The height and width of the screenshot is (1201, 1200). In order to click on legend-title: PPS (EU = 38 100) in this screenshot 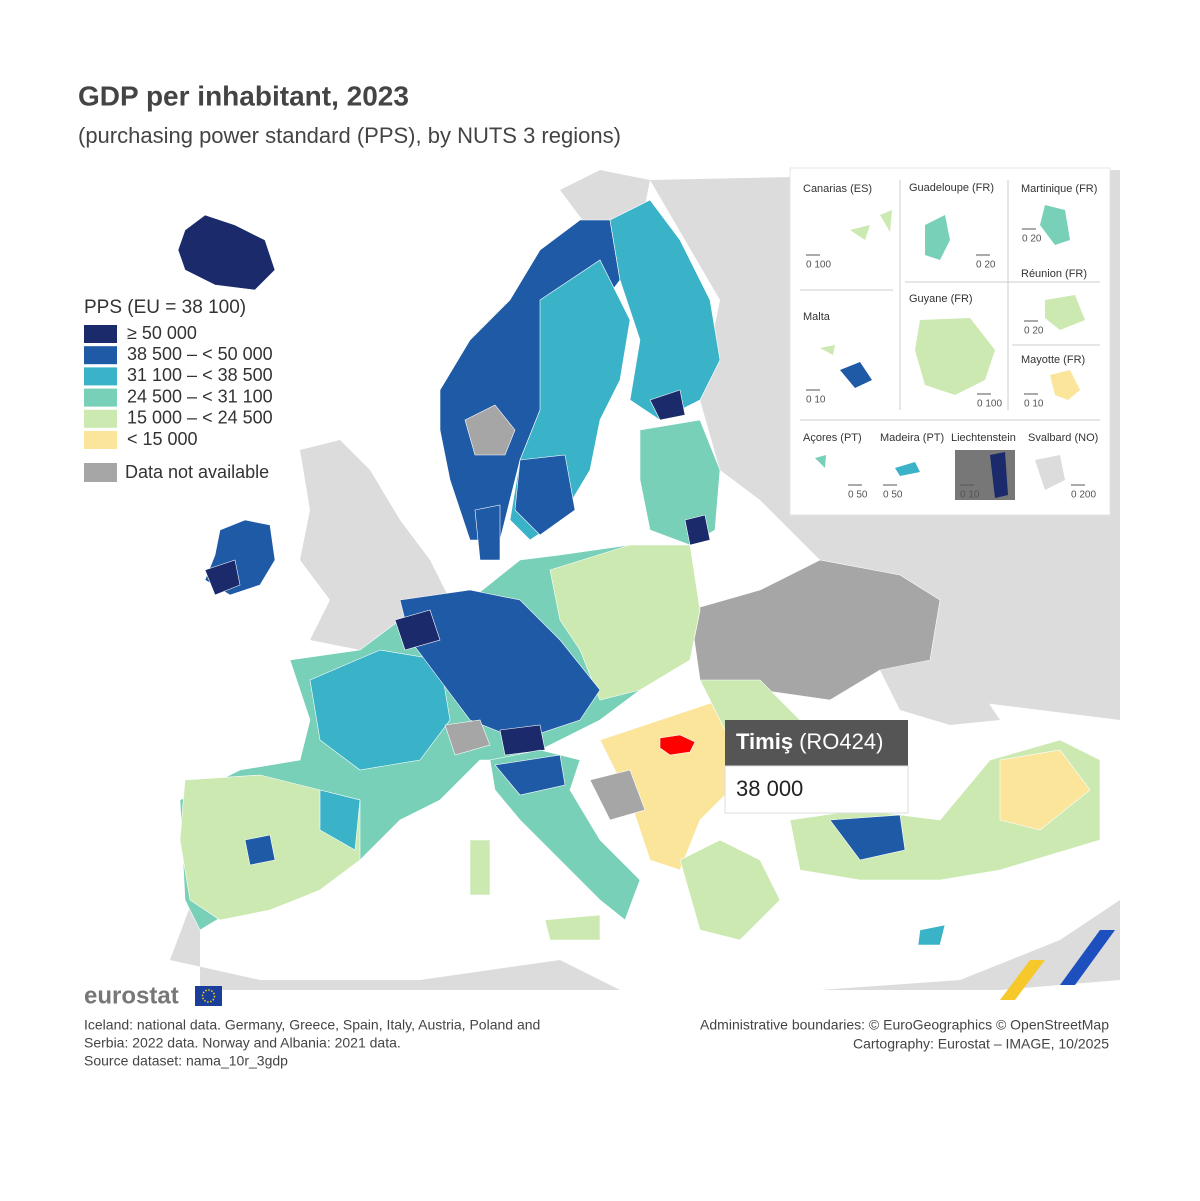, I will do `click(165, 307)`.